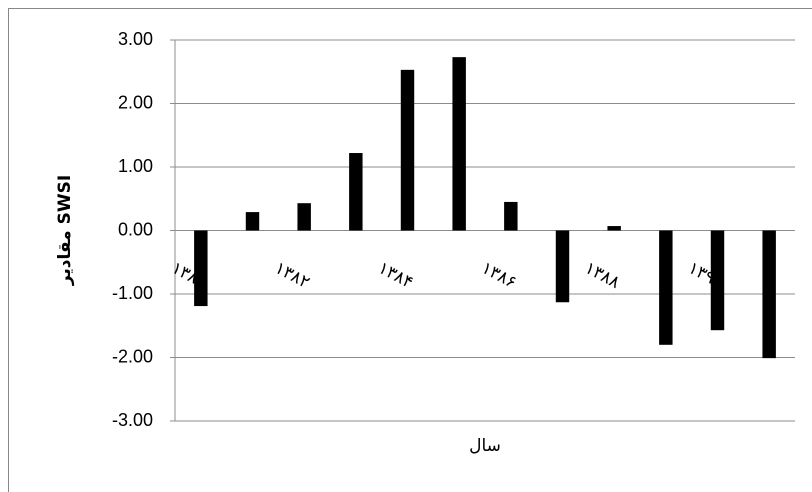  What do you see at coordinates (135, 229) in the screenshot?
I see `y-tick-label: 0.00` at bounding box center [135, 229].